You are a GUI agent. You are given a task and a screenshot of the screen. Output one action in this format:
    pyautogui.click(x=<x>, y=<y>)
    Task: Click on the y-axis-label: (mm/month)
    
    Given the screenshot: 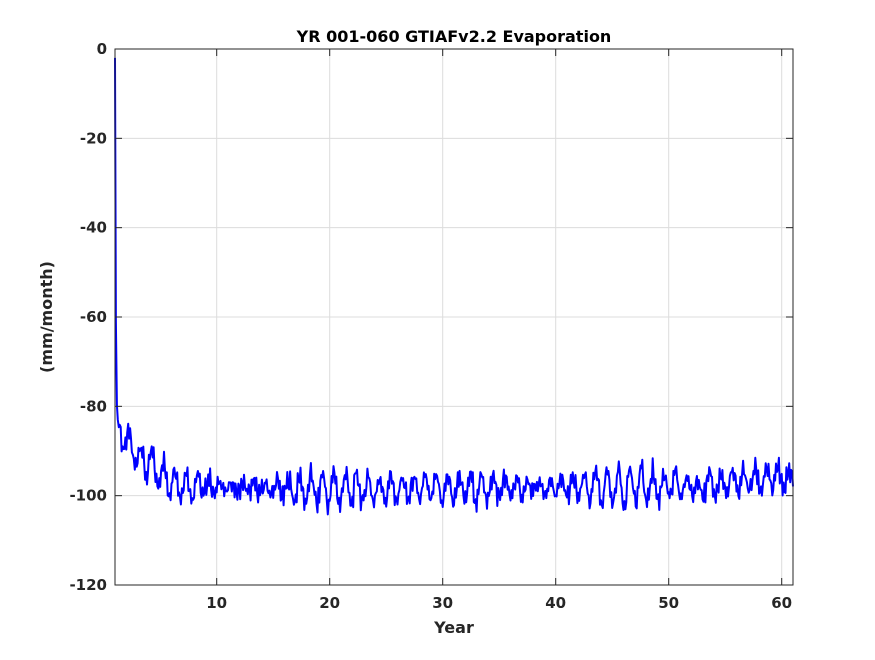 What is the action you would take?
    pyautogui.click(x=46, y=317)
    